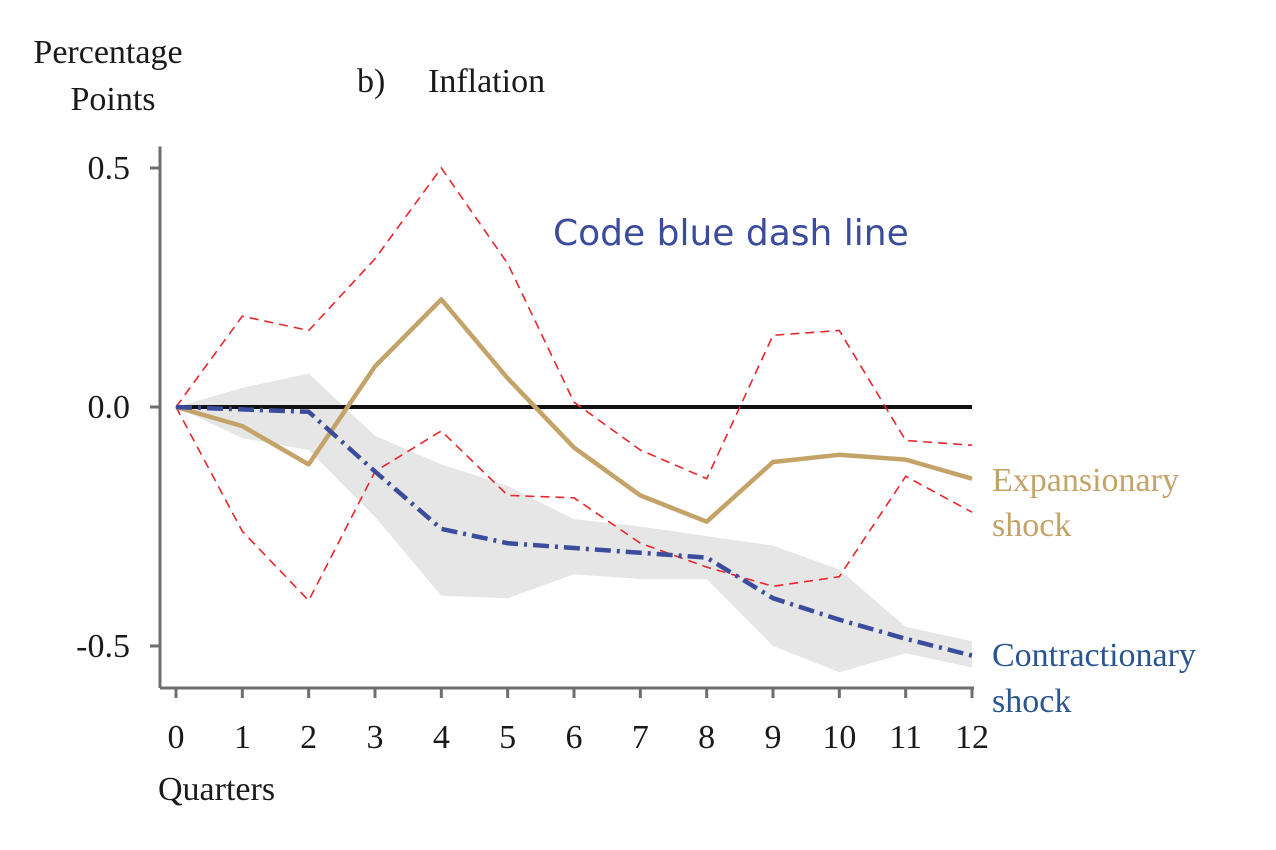 The height and width of the screenshot is (850, 1276). What do you see at coordinates (107, 52) in the screenshot?
I see `y-axis-label-line1: Percentage` at bounding box center [107, 52].